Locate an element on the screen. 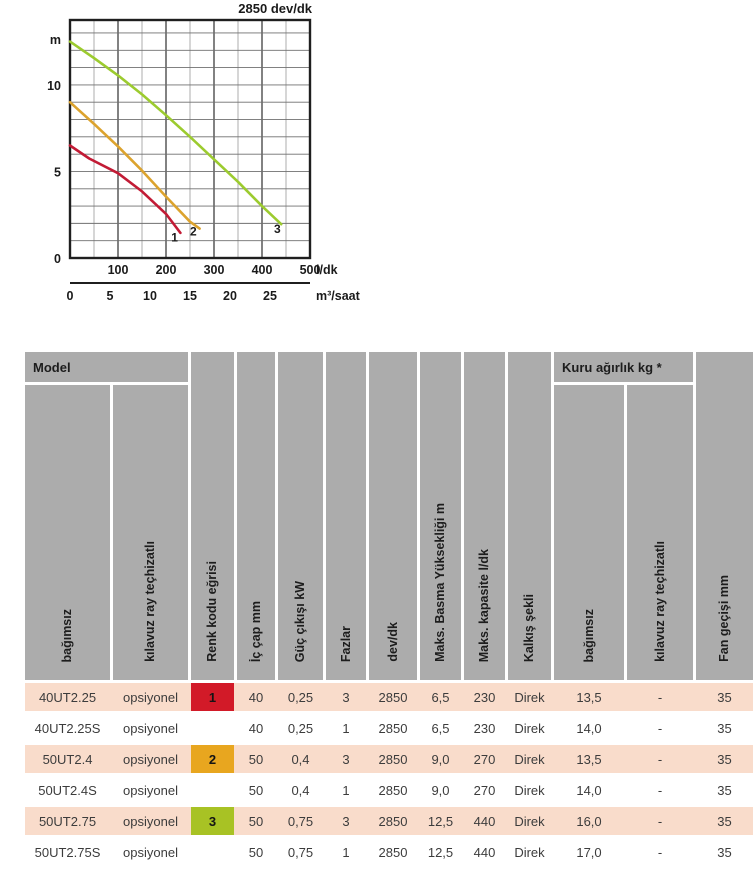 The width and height of the screenshot is (753, 874). col-header-label: Fan geçişi mm is located at coordinates (724, 618).